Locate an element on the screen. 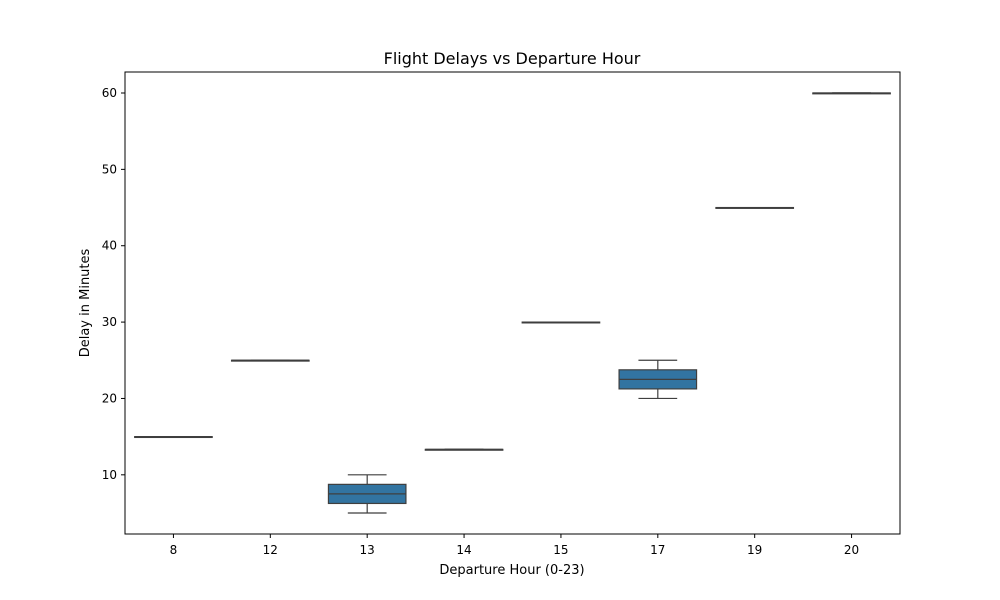  x-tick-label: 19 is located at coordinates (754, 550).